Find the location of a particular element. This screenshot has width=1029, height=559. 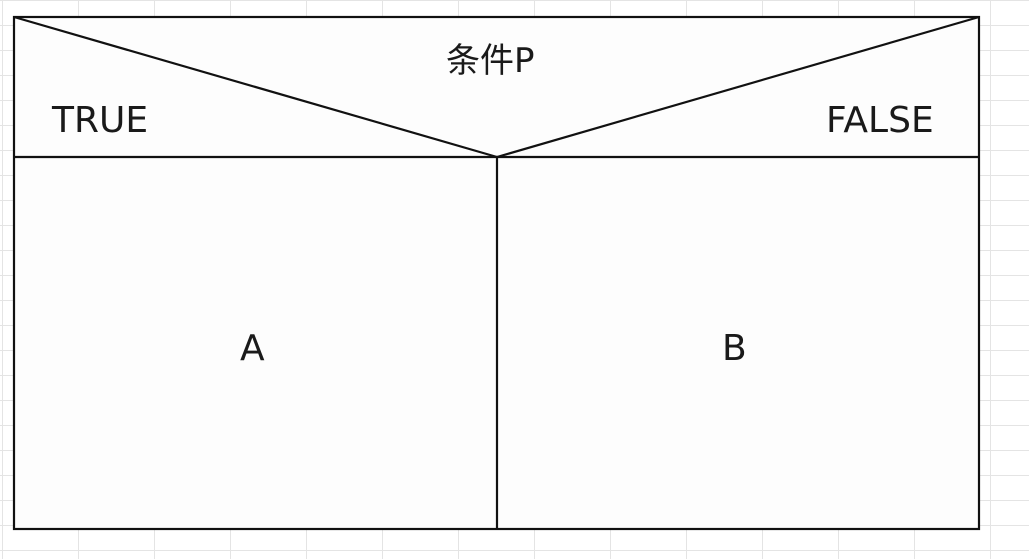

false-branch-label: B is located at coordinates (734, 348).